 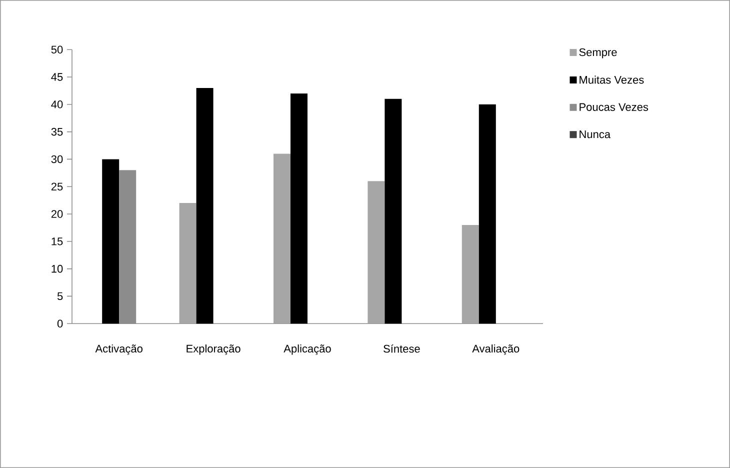 I want to click on y-tick-label: 20, so click(x=57, y=214).